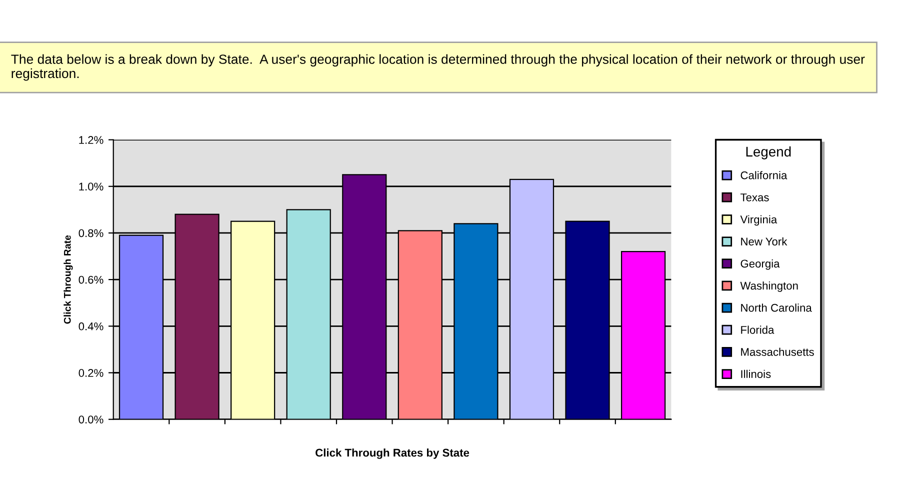 This screenshot has height=482, width=907. Describe the element at coordinates (757, 330) in the screenshot. I see `legend-label: Florida` at that location.